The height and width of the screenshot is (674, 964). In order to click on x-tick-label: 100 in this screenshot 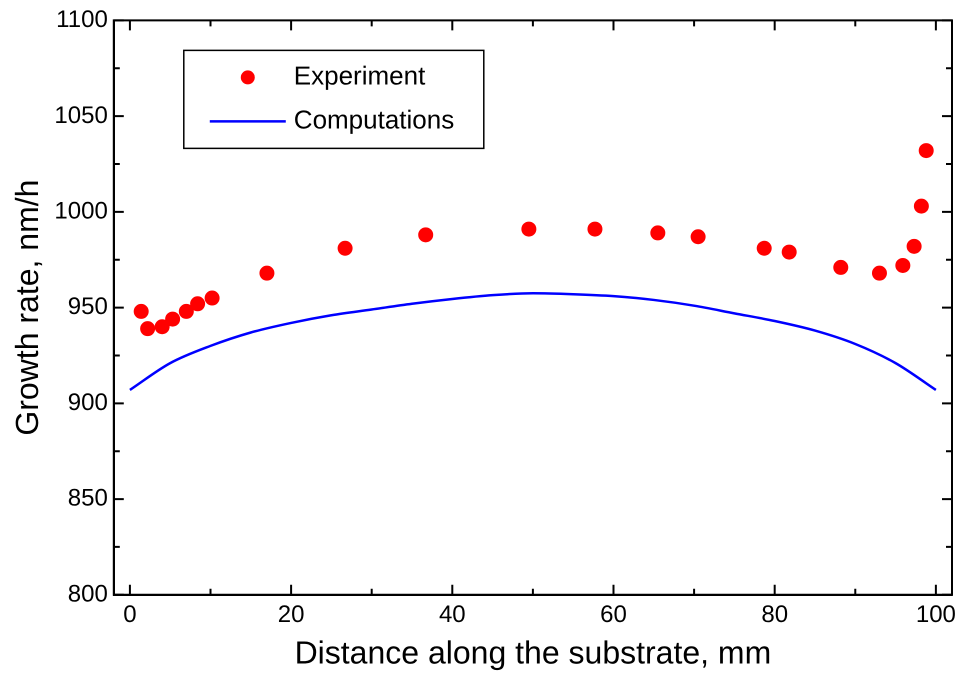, I will do `click(936, 614)`.